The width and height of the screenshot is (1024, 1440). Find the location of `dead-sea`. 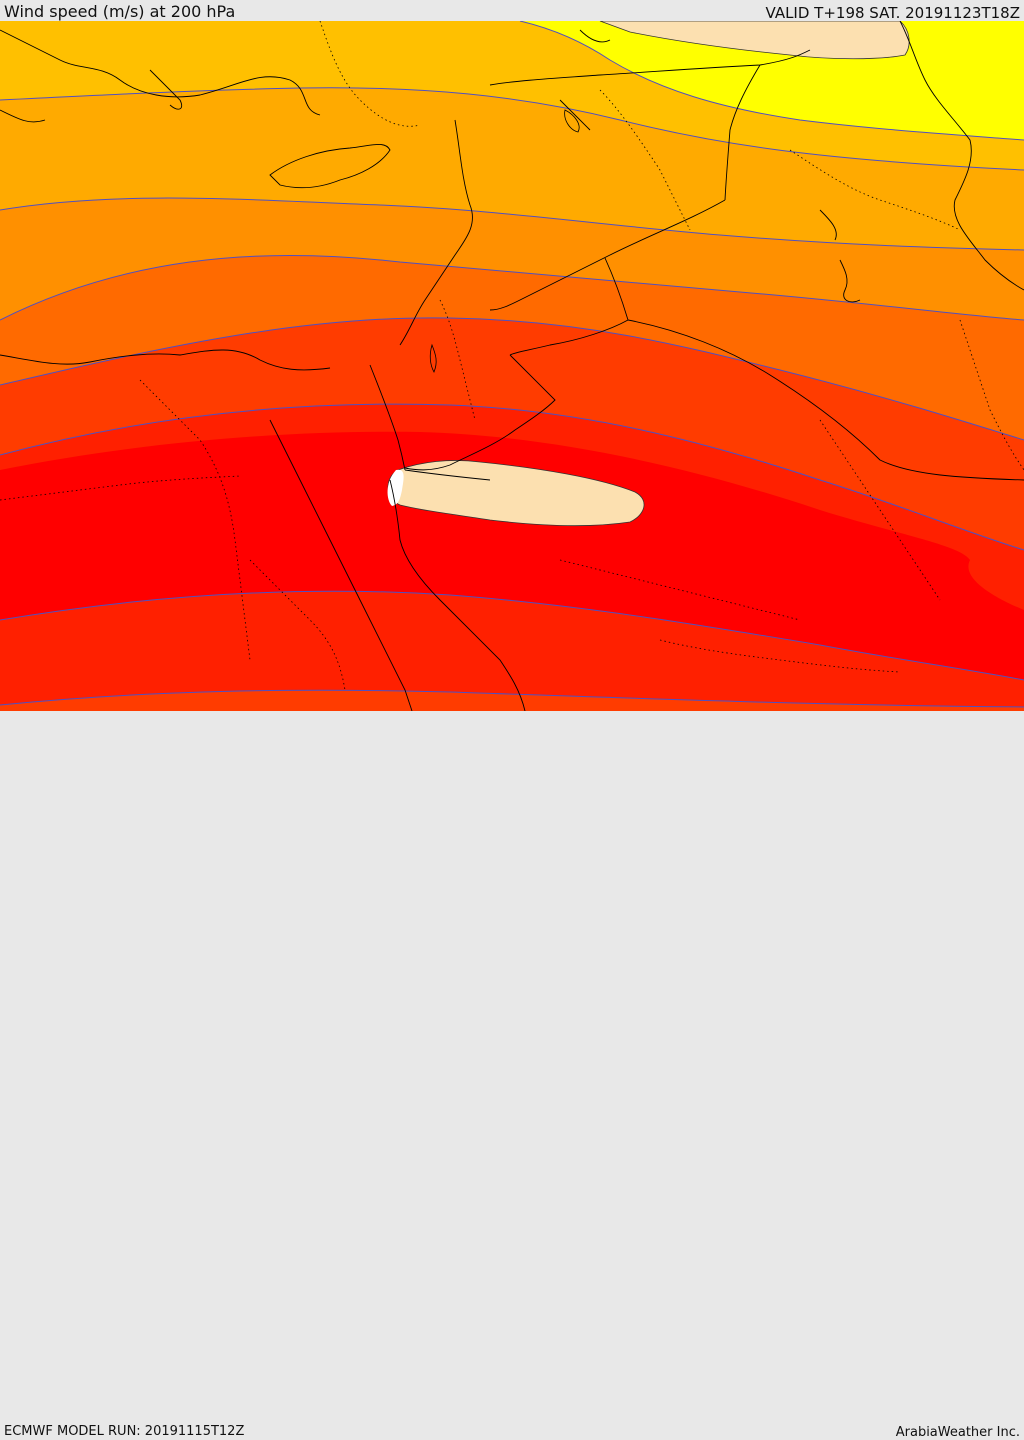

dead-sea is located at coordinates (433, 358).